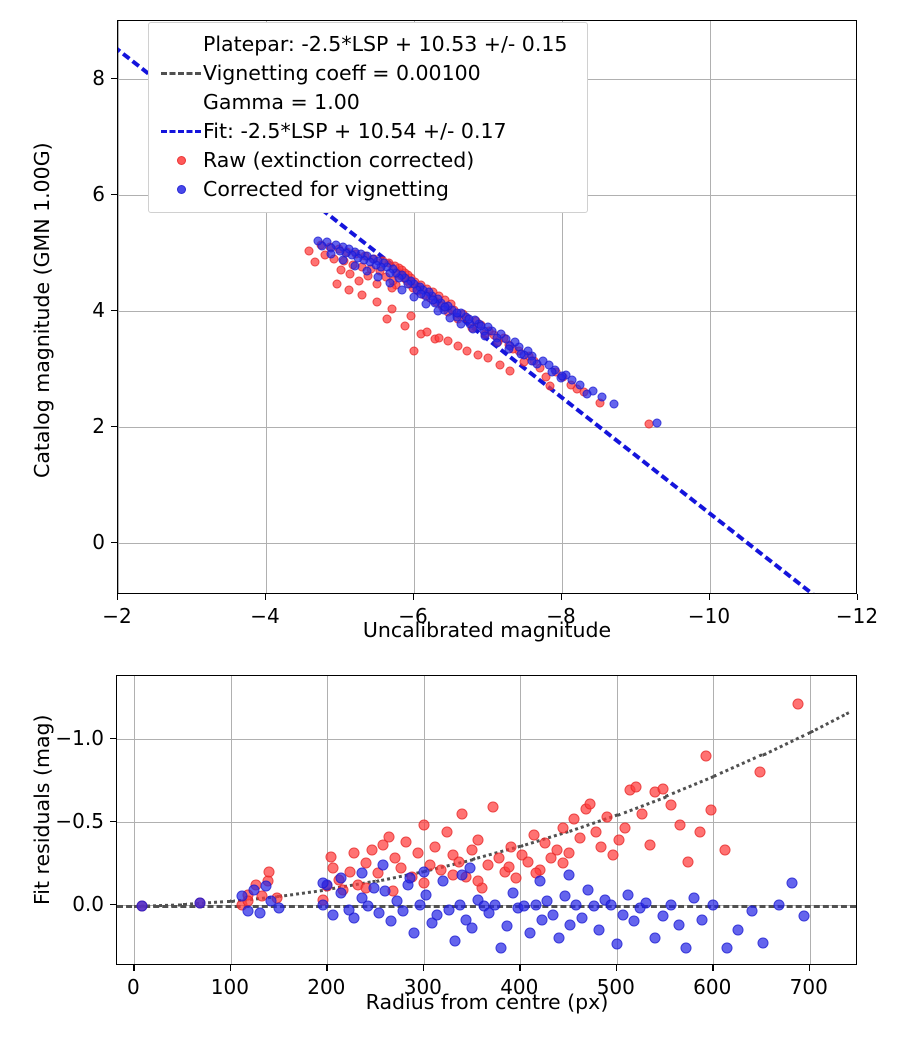 Image resolution: width=900 pixels, height=1050 pixels. What do you see at coordinates (98, 309) in the screenshot?
I see `y-tick-label: 4` at bounding box center [98, 309].